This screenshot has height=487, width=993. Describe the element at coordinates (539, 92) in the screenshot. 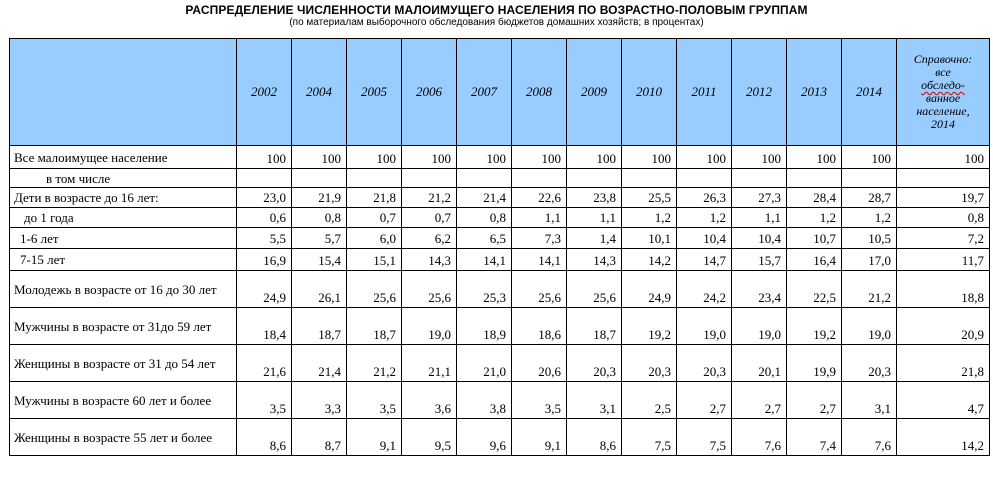

I see `year-header: 2008` at that location.